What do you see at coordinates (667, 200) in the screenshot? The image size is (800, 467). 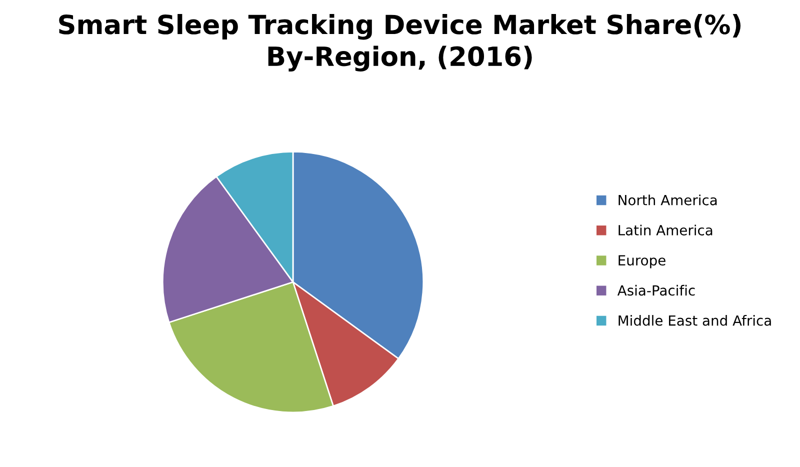 I see `legend-label: North America` at bounding box center [667, 200].